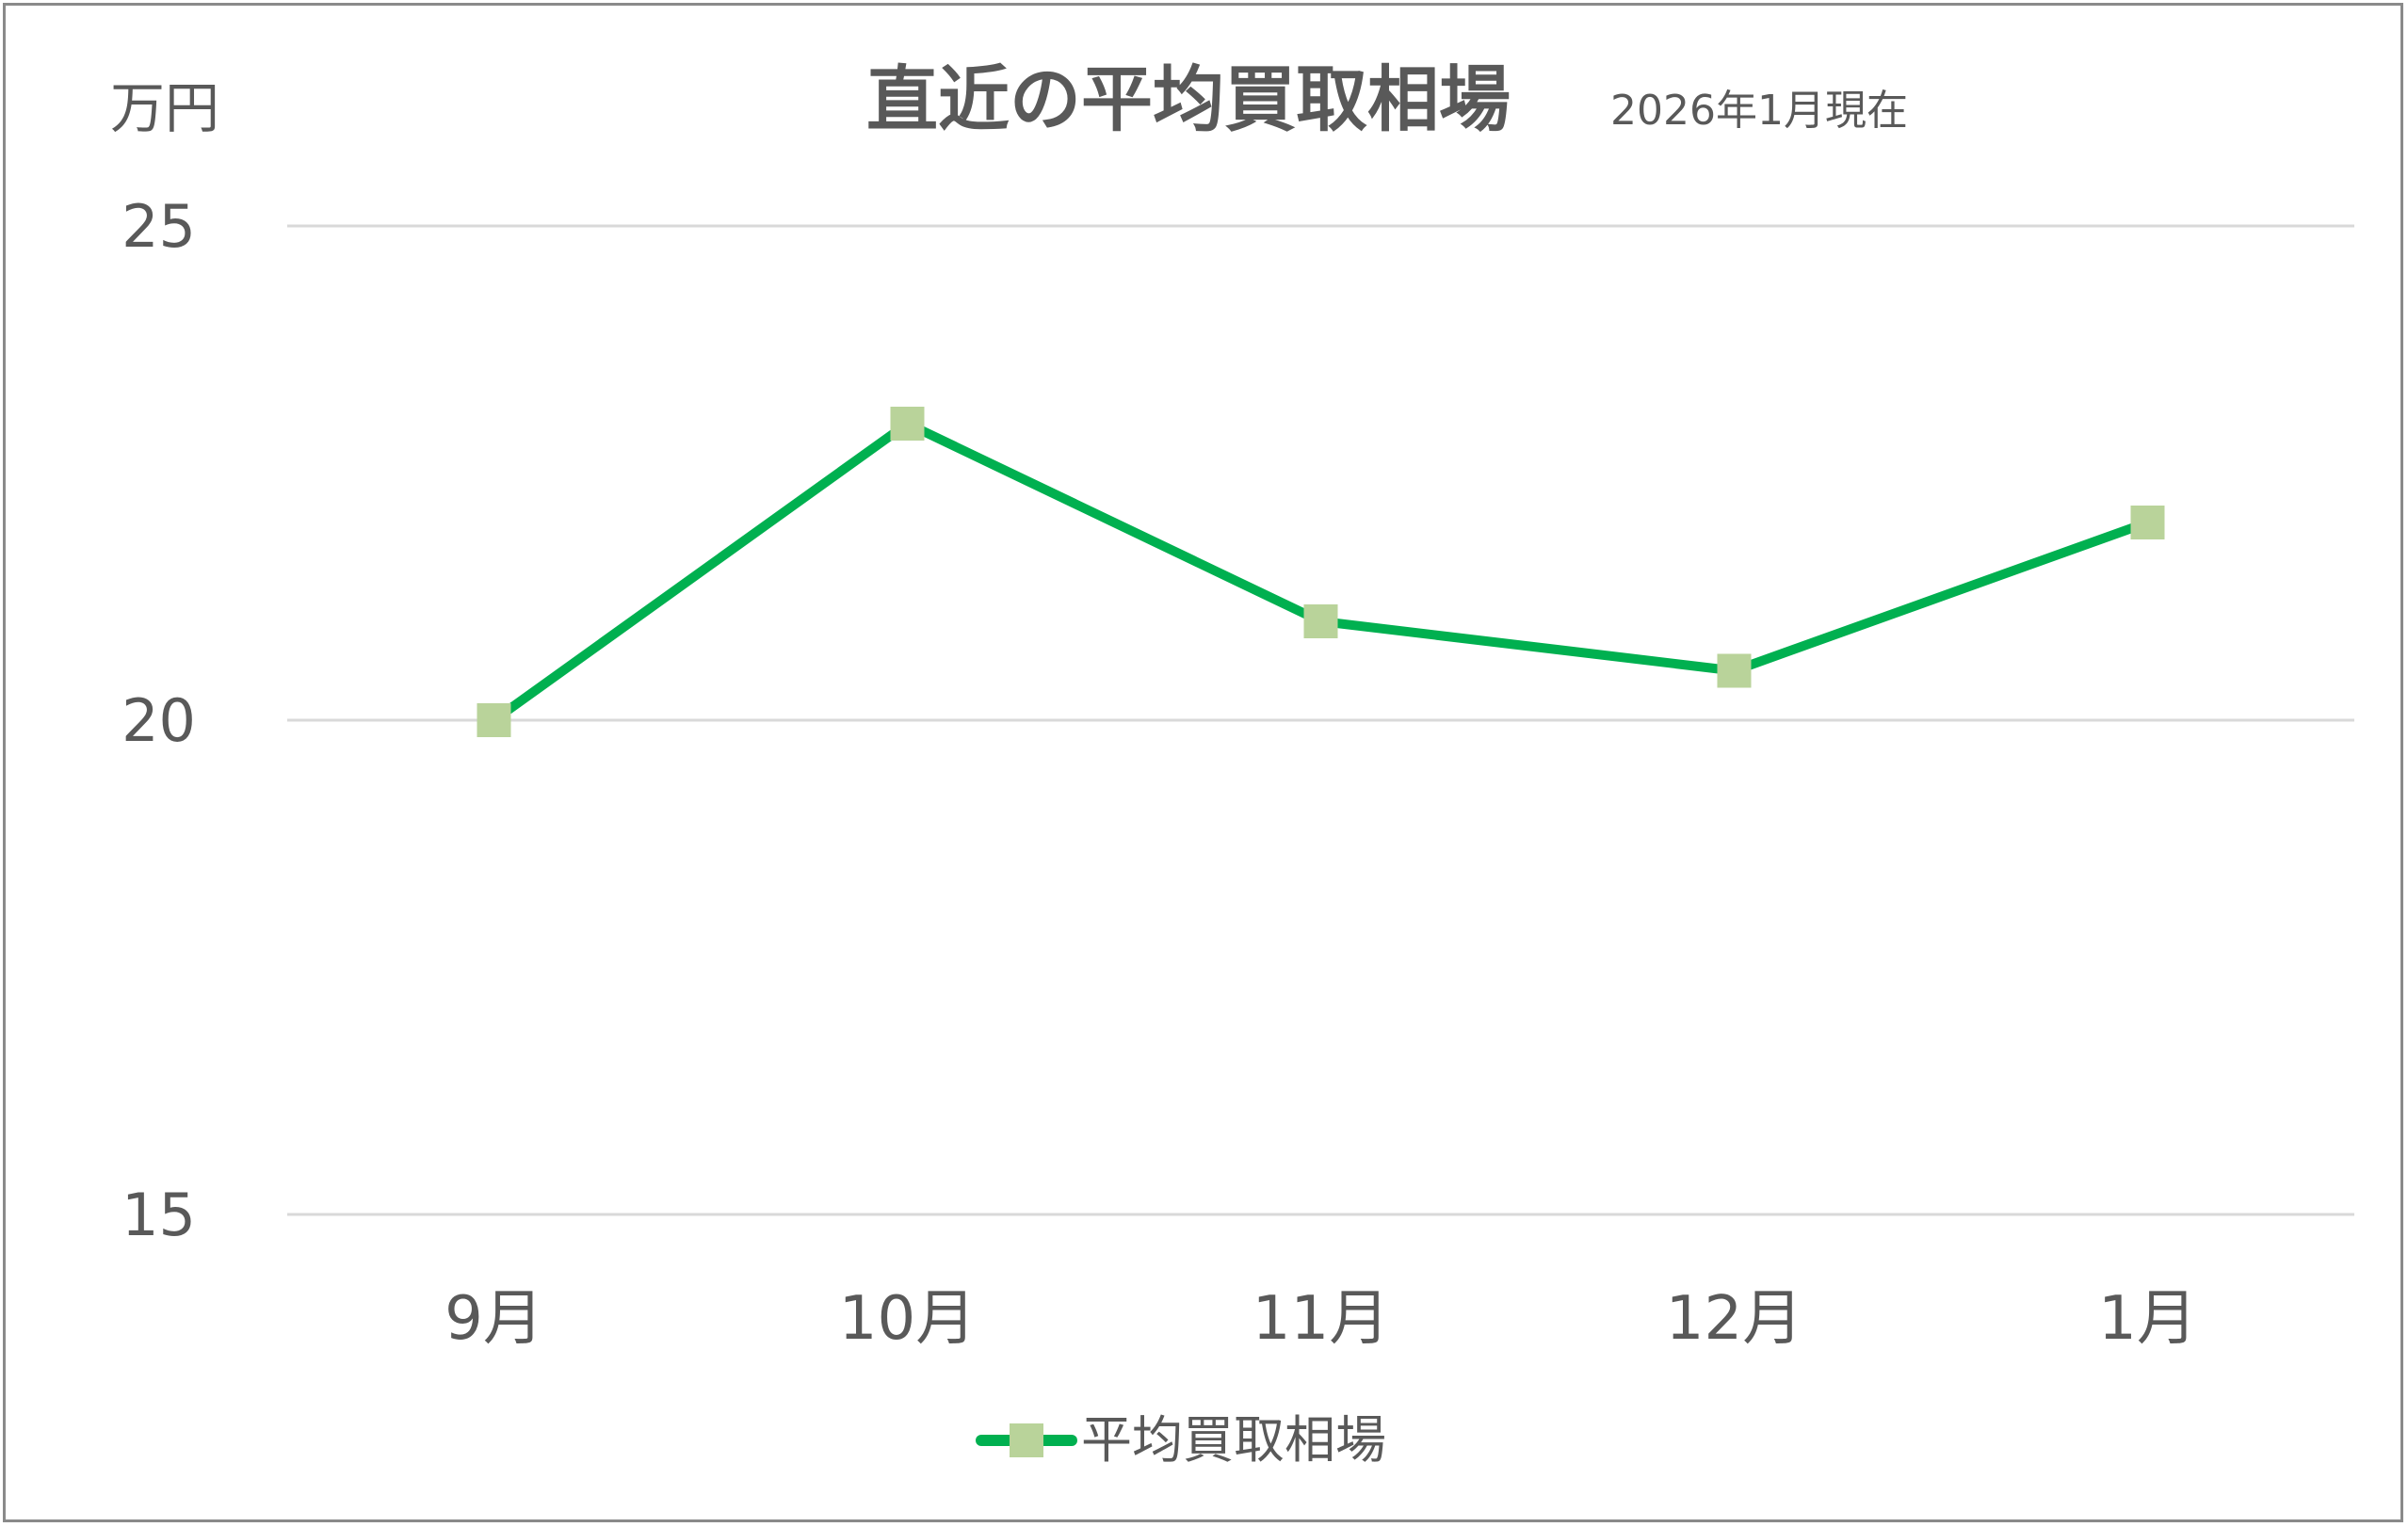 The image size is (2408, 1527). I want to click on legend: 平均買取相場, so click(1181, 1440).